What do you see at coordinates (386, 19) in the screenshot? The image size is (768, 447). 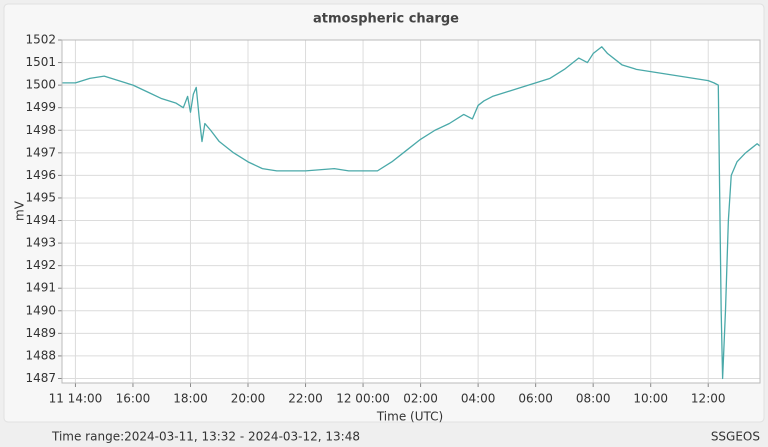 I see `chart-title: atmospheric charge` at bounding box center [386, 19].